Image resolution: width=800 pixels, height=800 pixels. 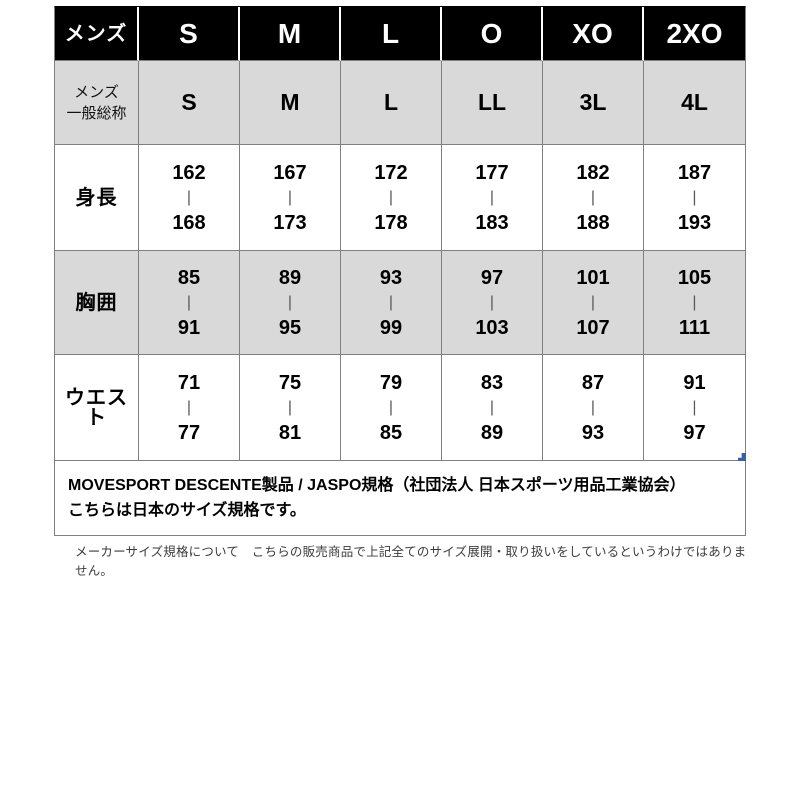 What do you see at coordinates (290, 172) in the screenshot?
I see `range-min-value: 167` at bounding box center [290, 172].